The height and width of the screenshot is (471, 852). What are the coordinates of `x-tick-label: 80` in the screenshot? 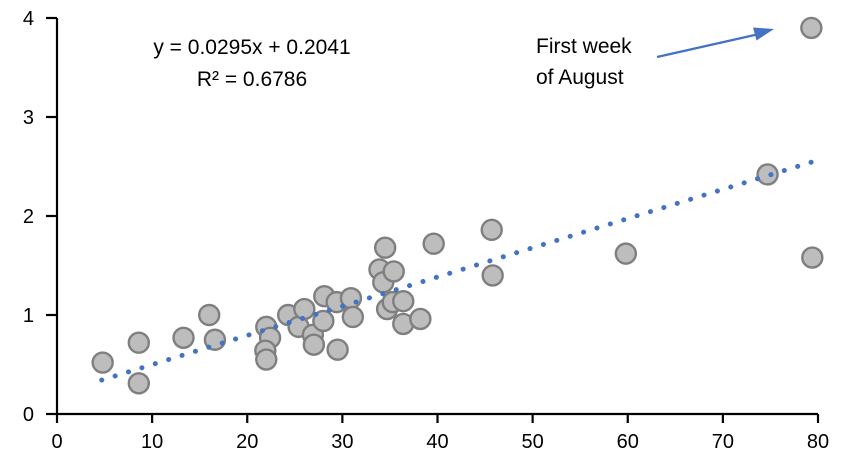 It's located at (818, 442).